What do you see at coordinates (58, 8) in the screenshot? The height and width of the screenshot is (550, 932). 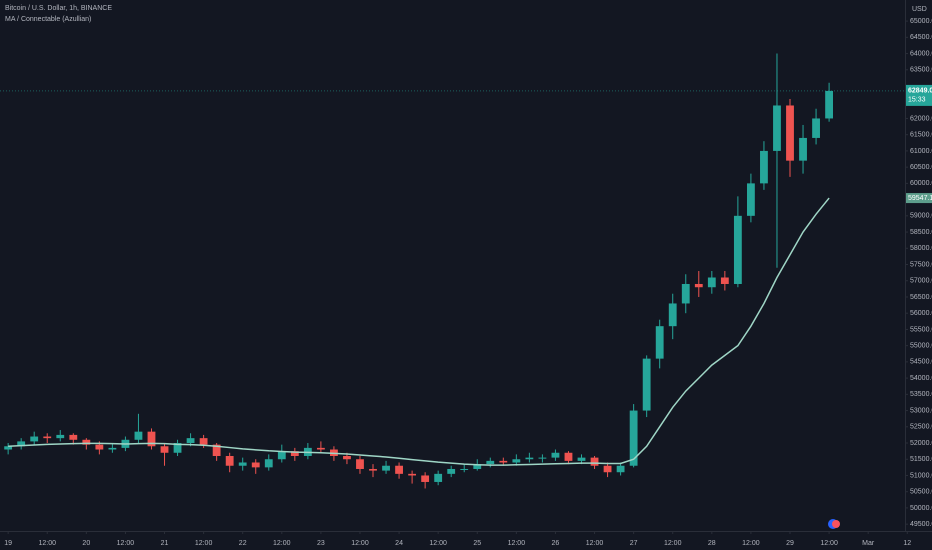 I see `chart-title: Bitcoin / U.S. Dollar, 1h, BINANCE` at bounding box center [58, 8].